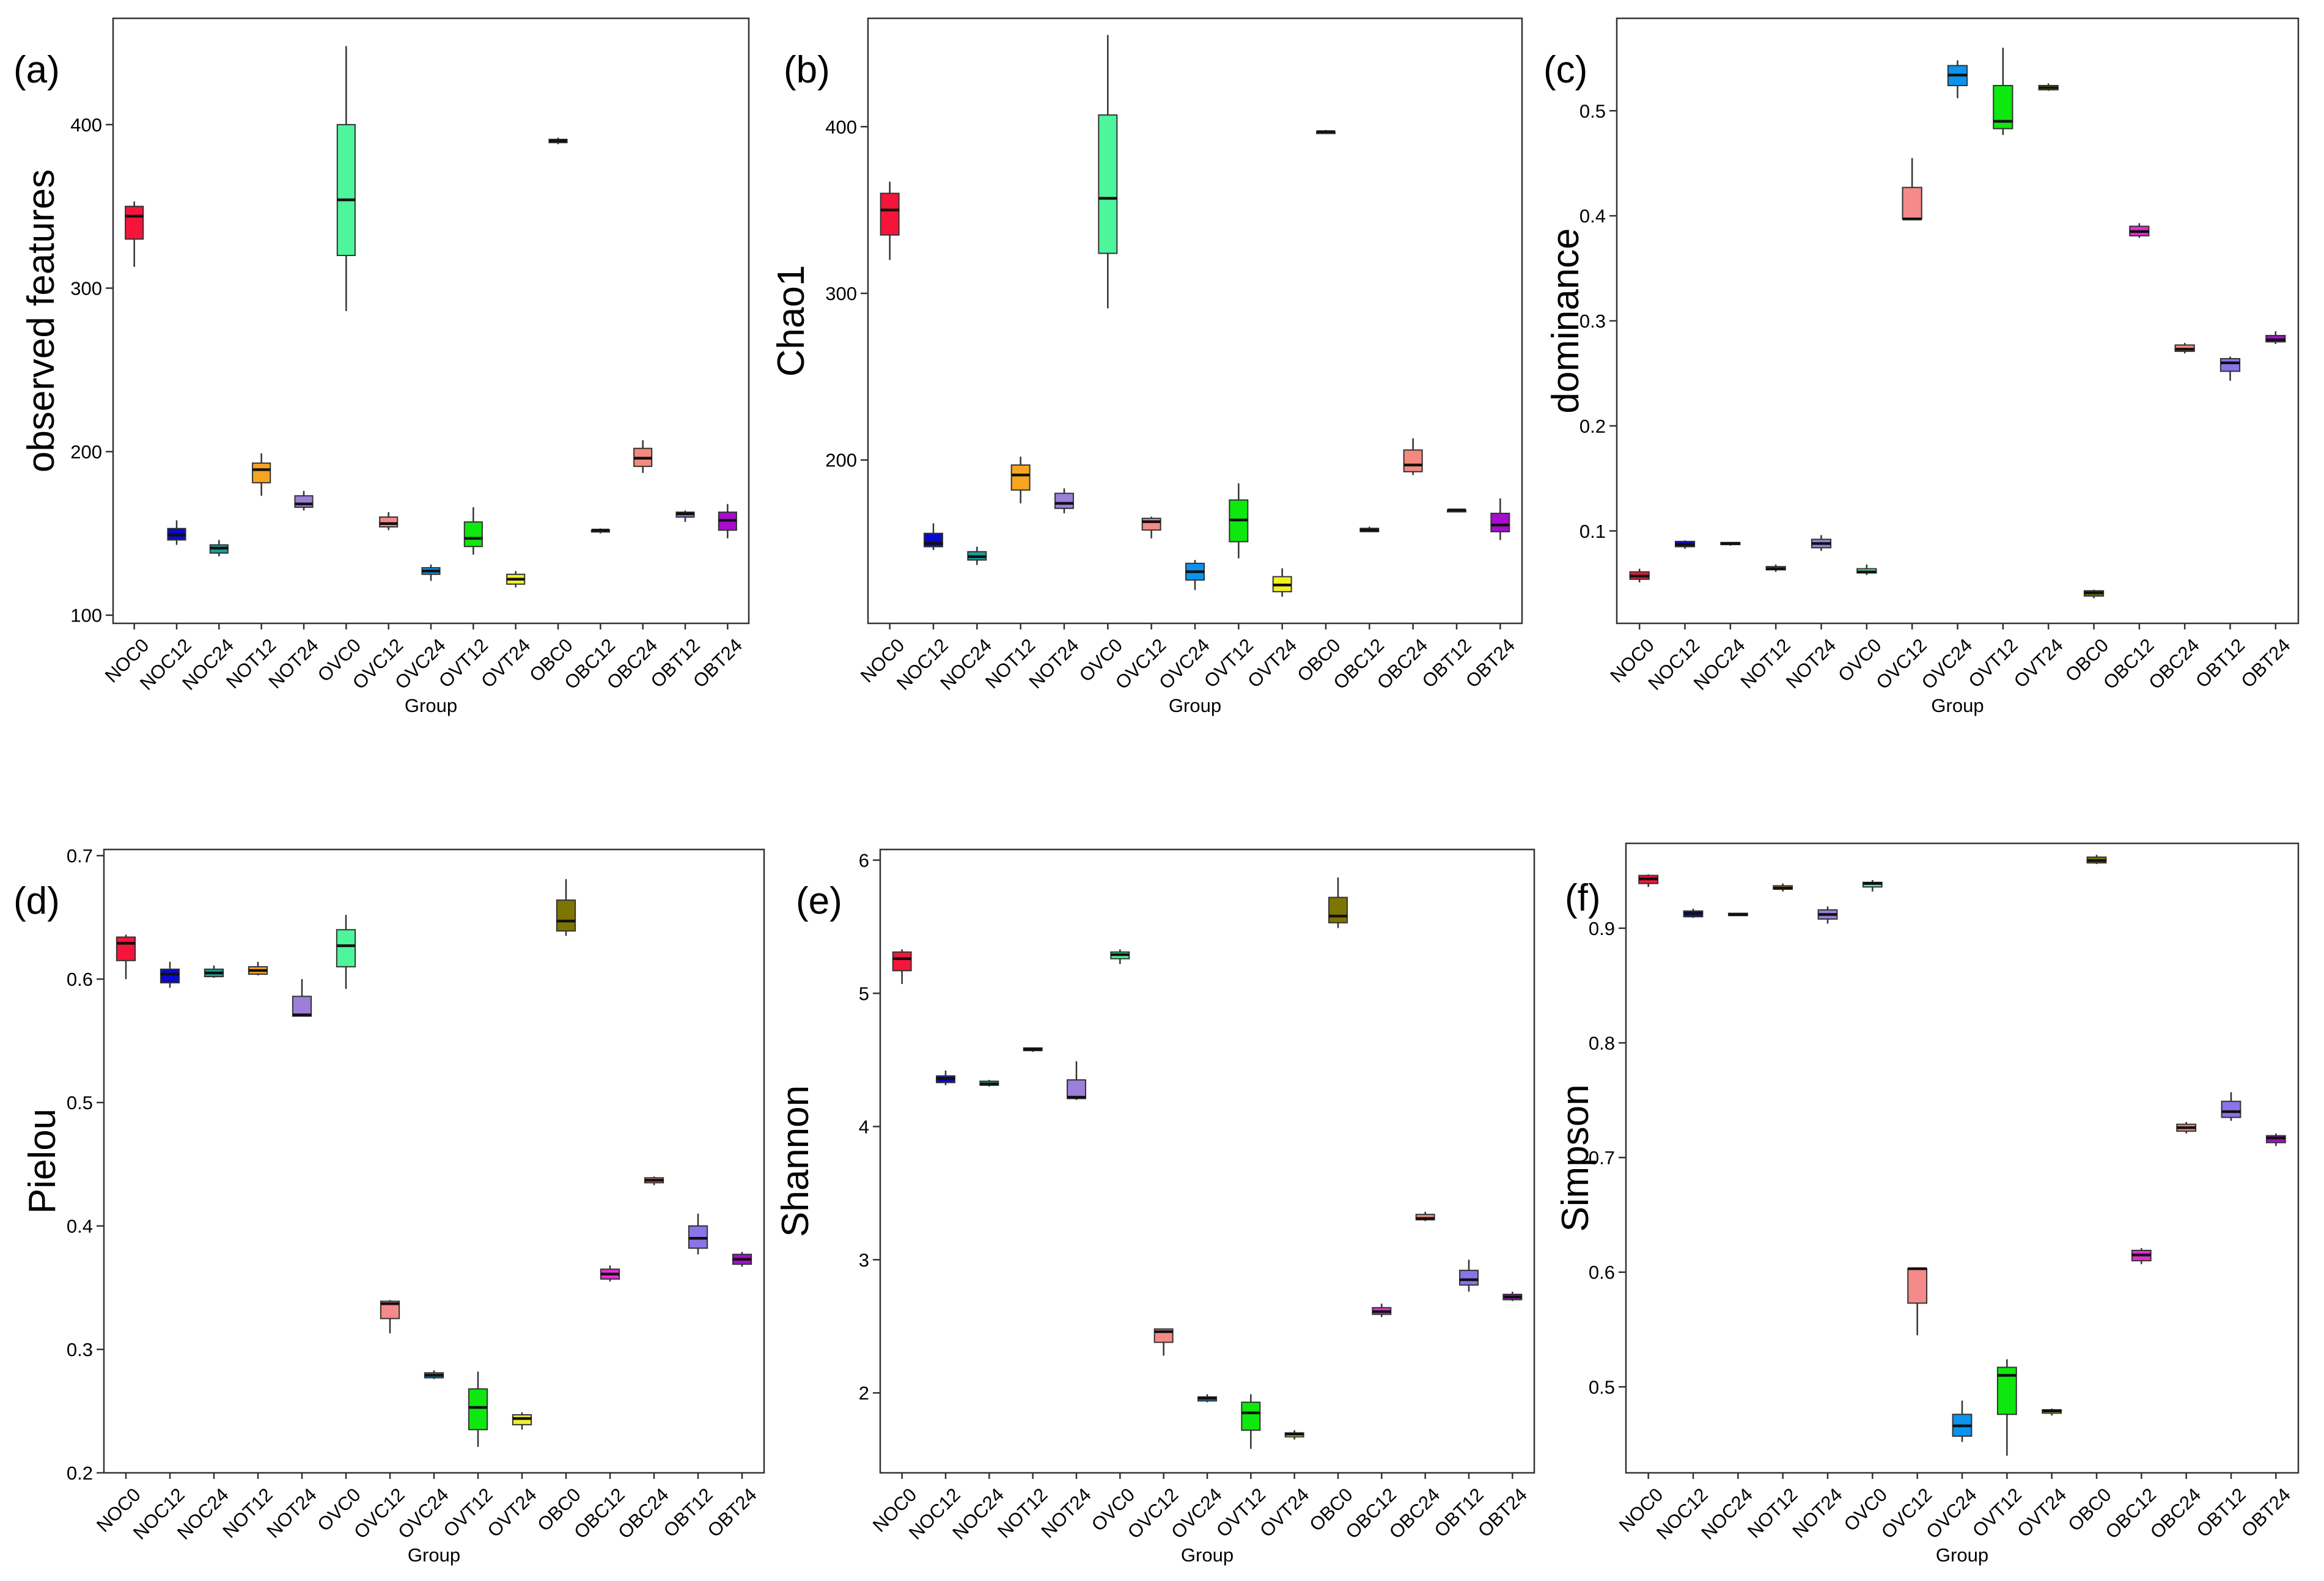 Image resolution: width=2324 pixels, height=1581 pixels. Describe the element at coordinates (841, 127) in the screenshot. I see `y-tick-label: 400` at that location.